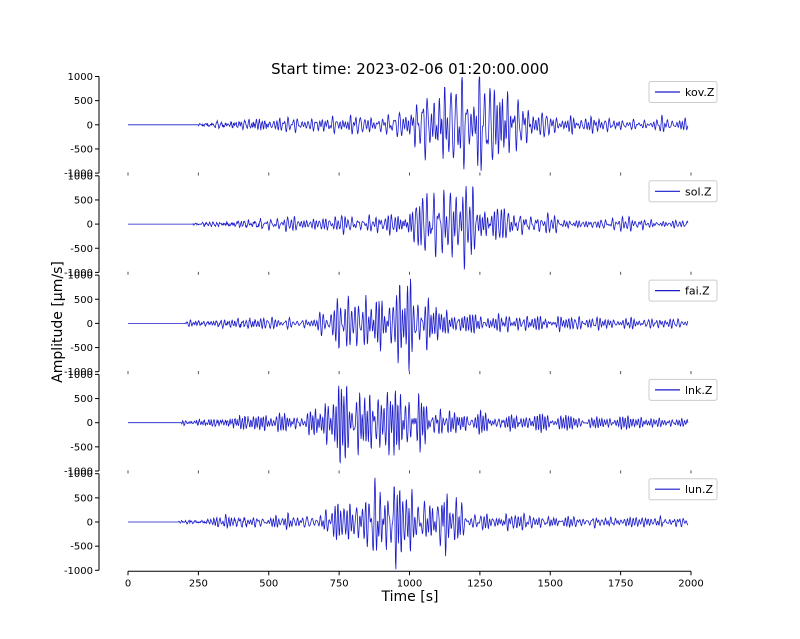 This screenshot has width=800, height=639. What do you see at coordinates (268, 583) in the screenshot?
I see `x-tick-label: 500` at bounding box center [268, 583].